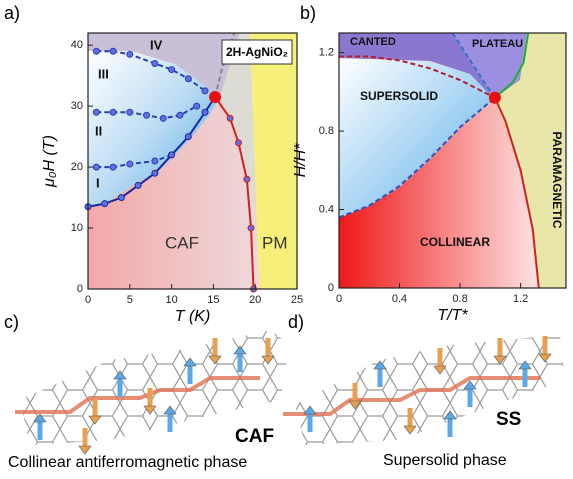 This screenshot has width=573, height=479. Describe the element at coordinates (77, 45) in the screenshot. I see `y-tick-label: 40` at that location.